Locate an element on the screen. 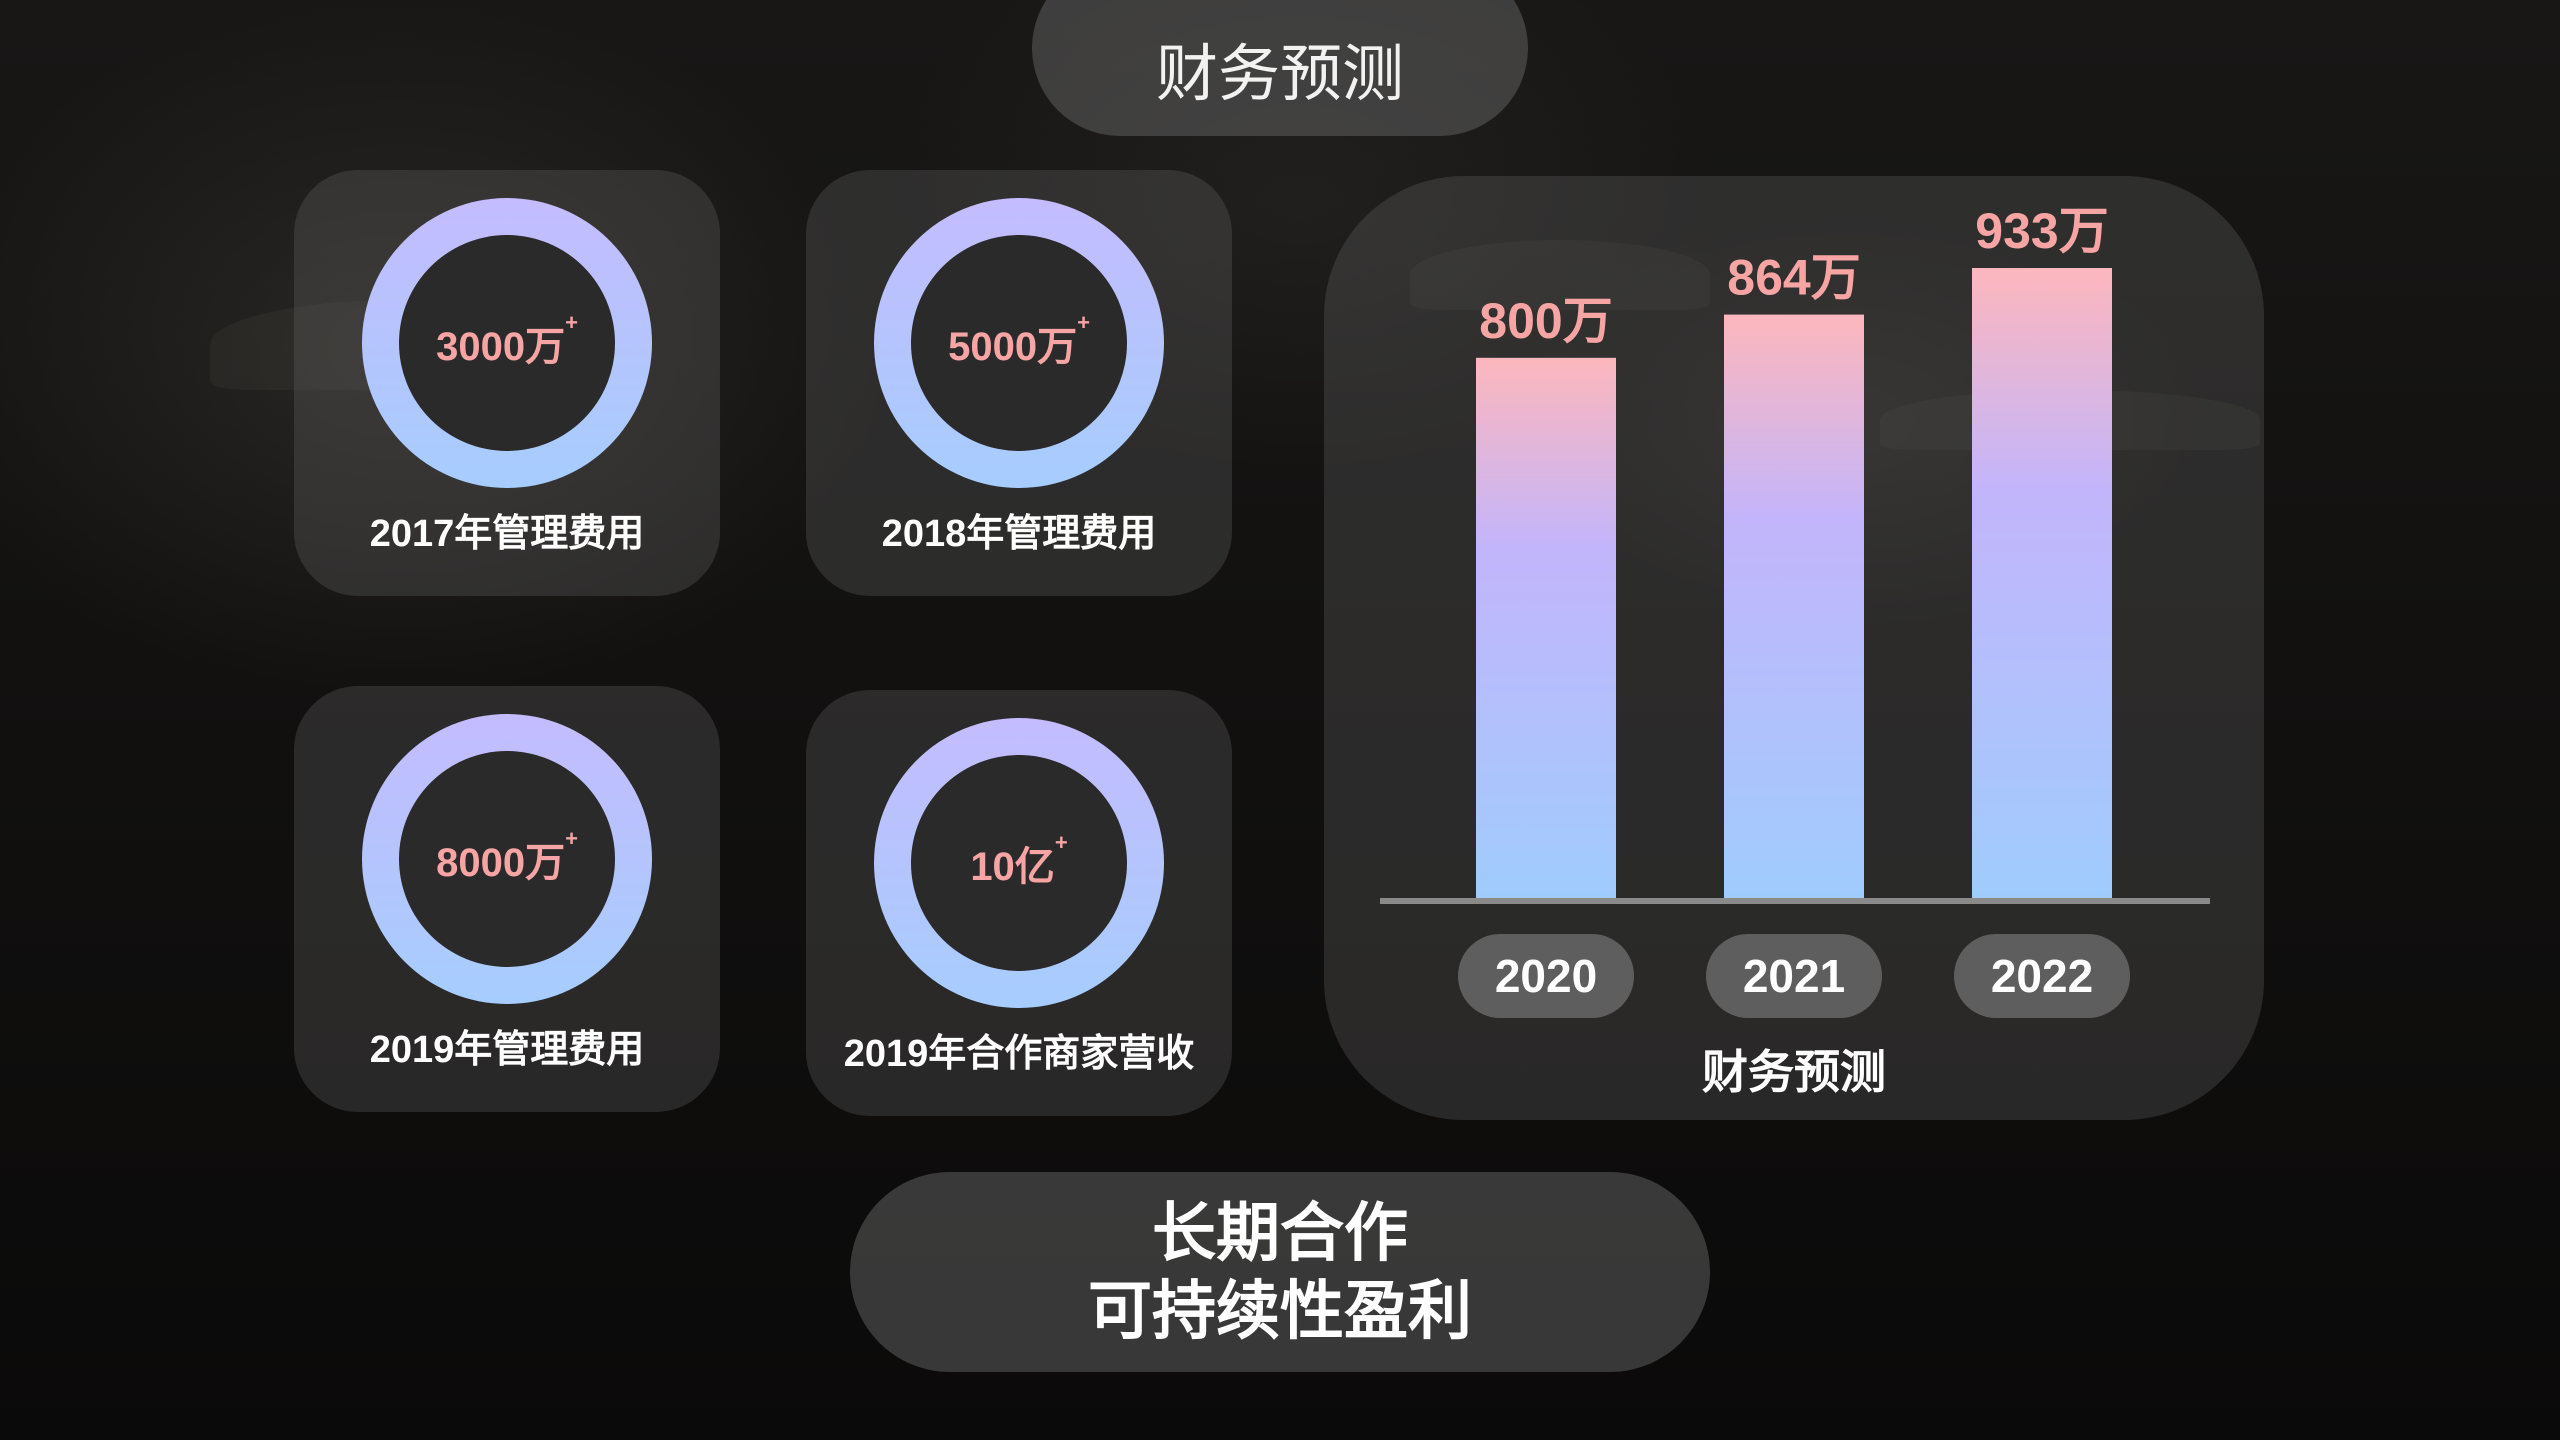 Image resolution: width=2560 pixels, height=1440 pixels. stat-value: 3000万+ is located at coordinates (507, 339).